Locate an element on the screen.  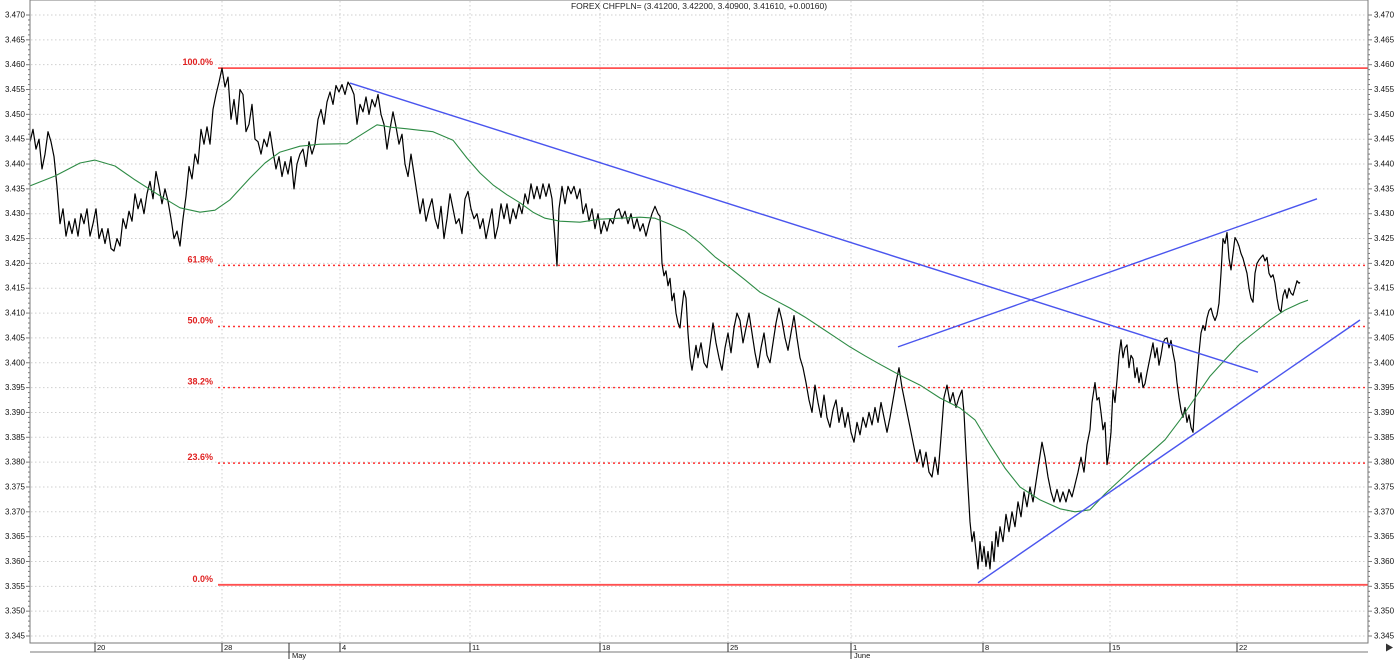
y-axis-label-right: 3.355 is located at coordinates (1384, 586).